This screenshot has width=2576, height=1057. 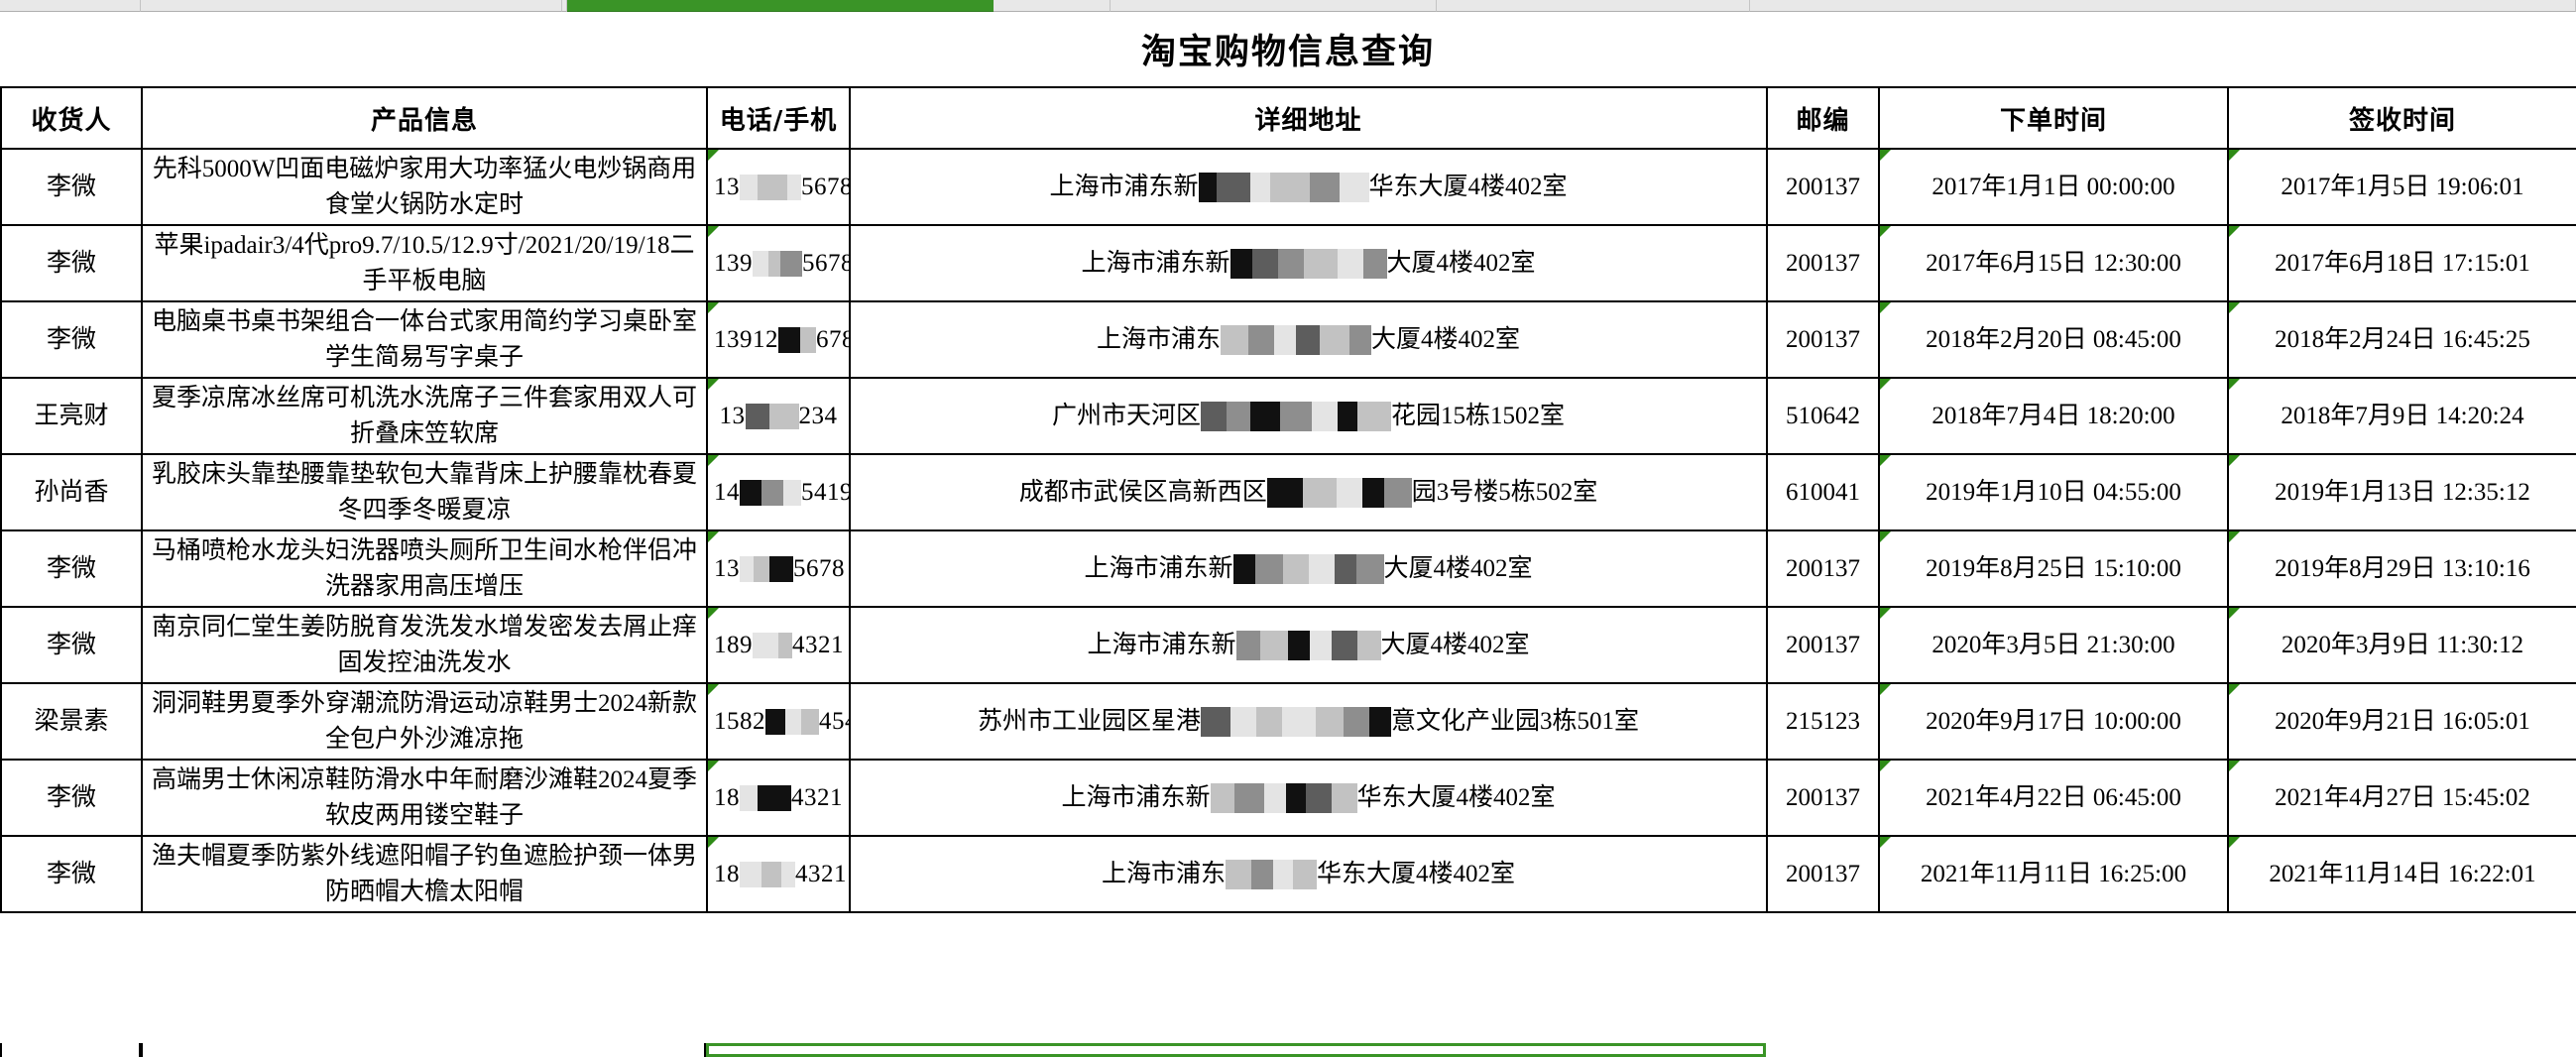 I want to click on cell-order-time: 2019年1月10日 04:55:00, so click(x=2053, y=492).